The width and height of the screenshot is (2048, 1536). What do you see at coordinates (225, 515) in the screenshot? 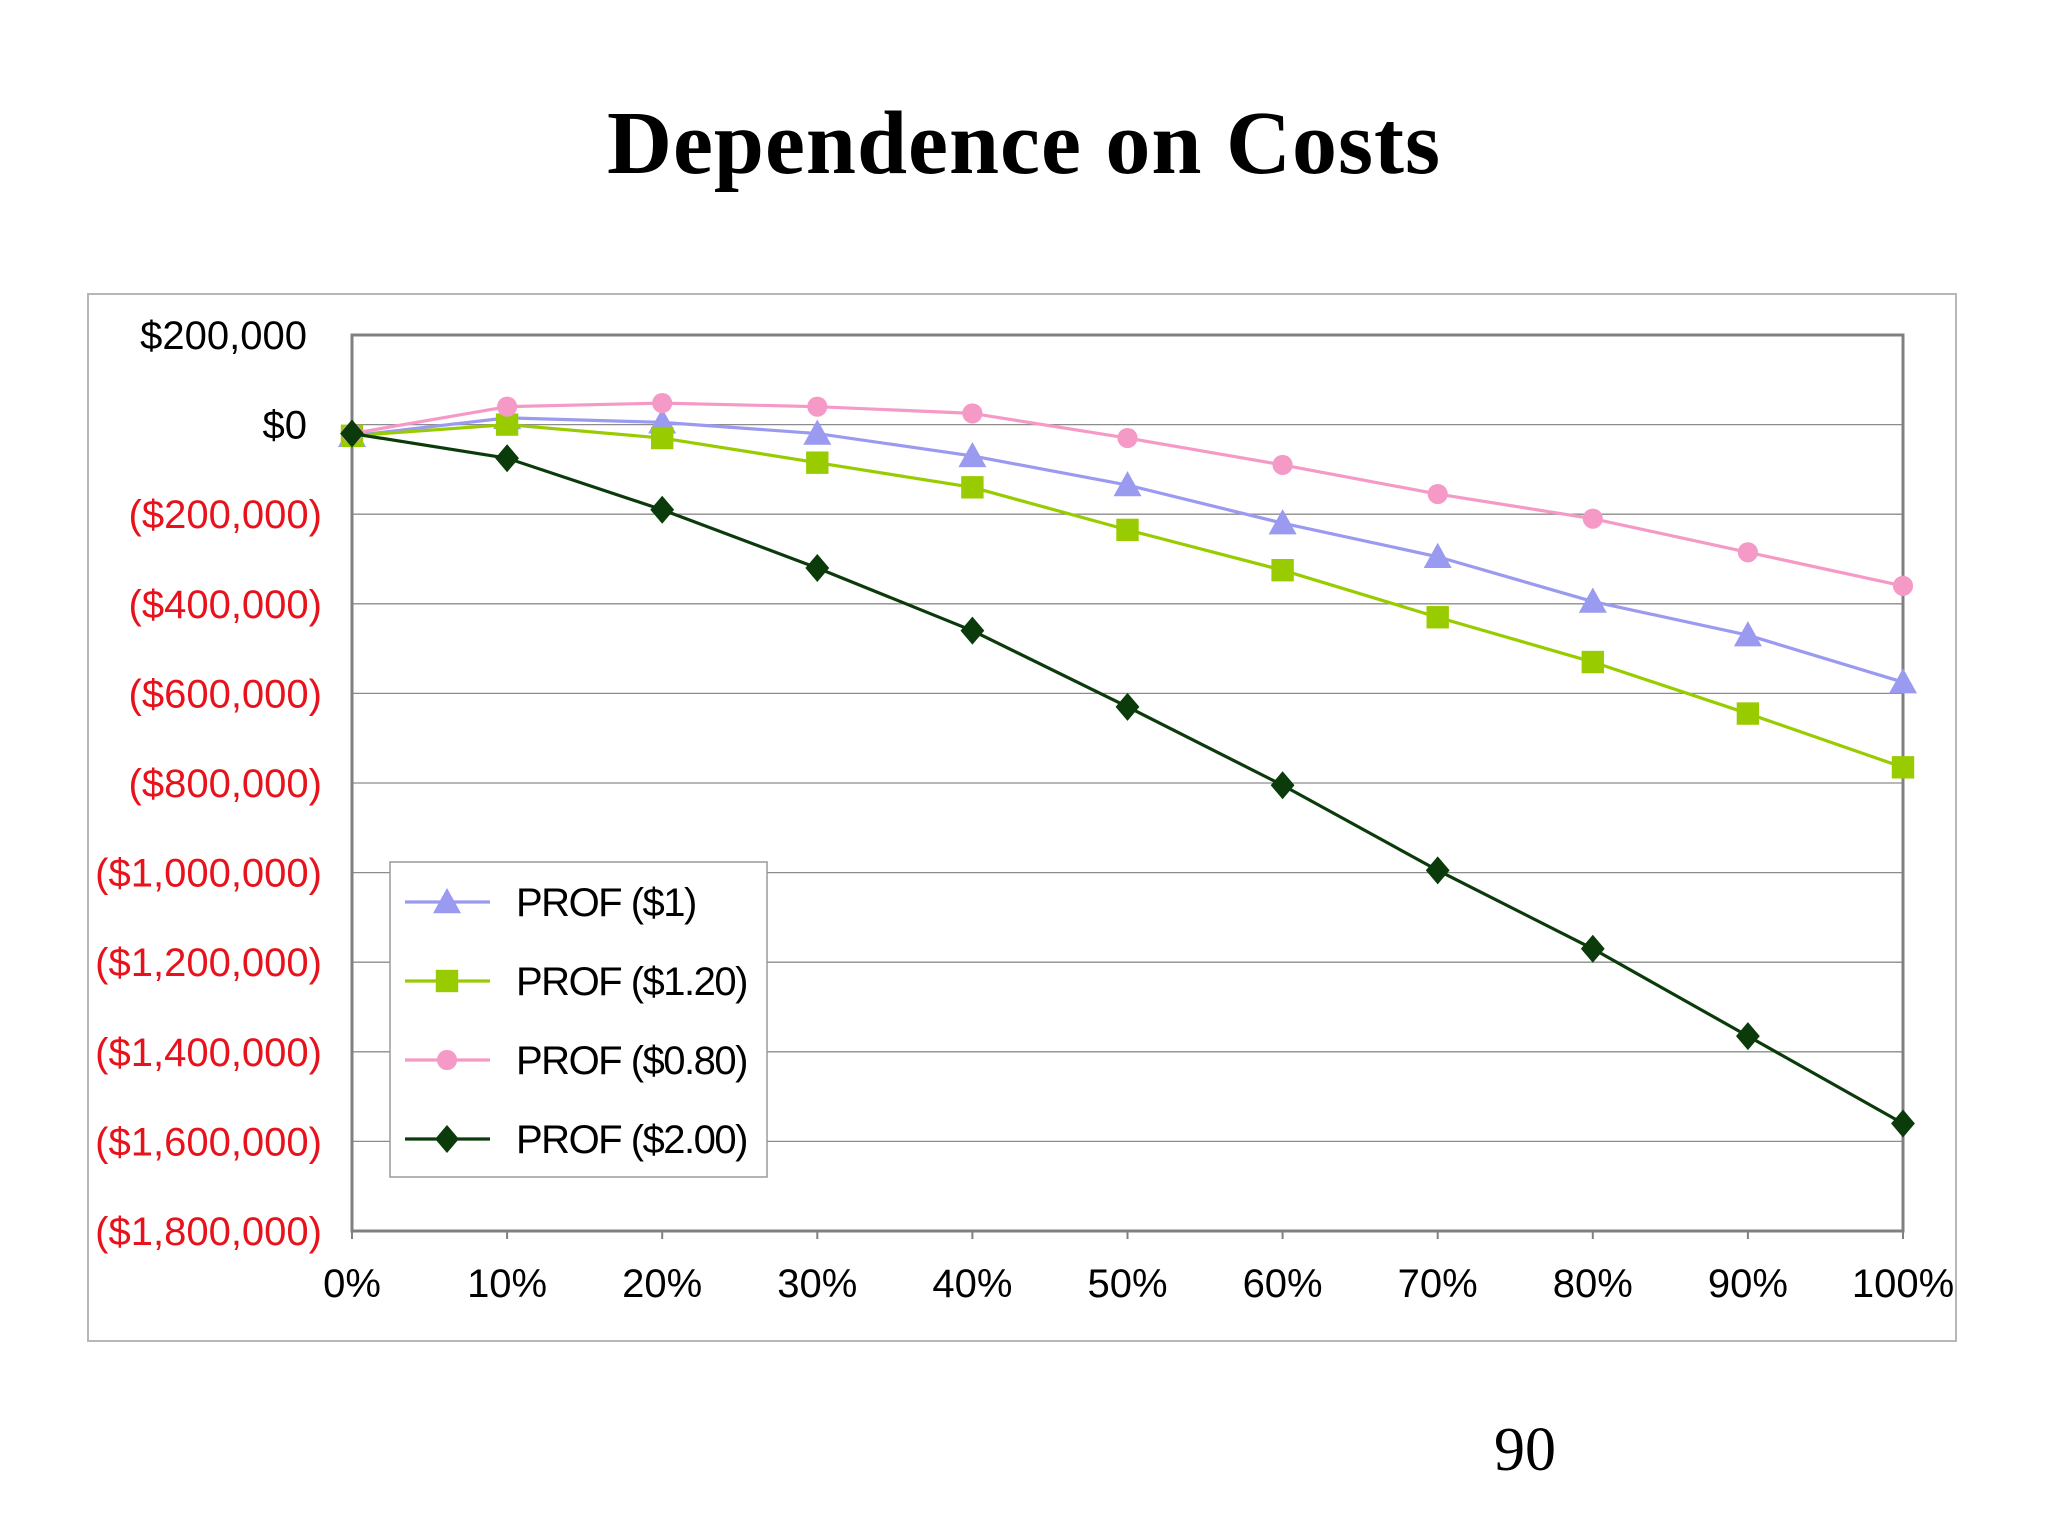
I see `y-tick-label: ($200,000)` at bounding box center [225, 515].